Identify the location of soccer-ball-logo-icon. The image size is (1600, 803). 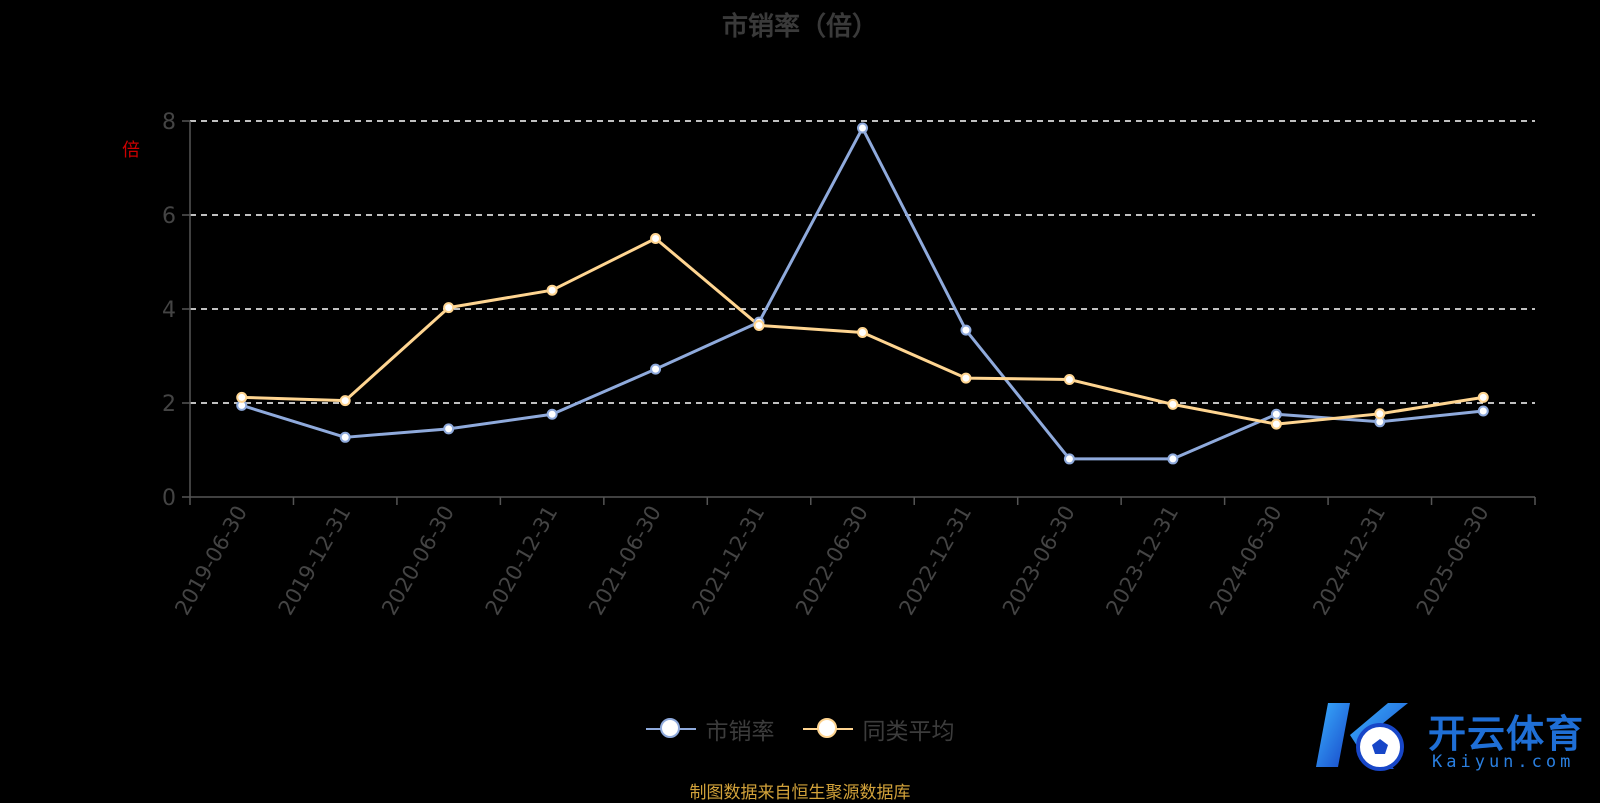
(1362, 737).